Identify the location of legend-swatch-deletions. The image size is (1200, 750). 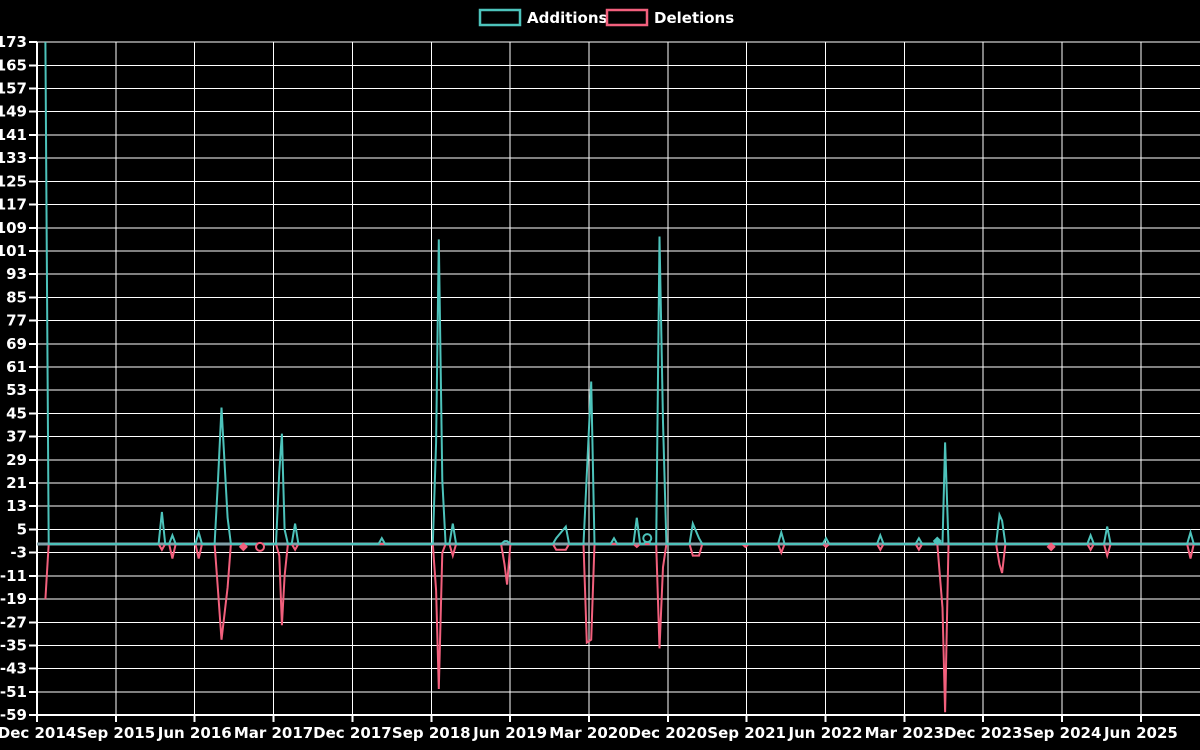
(627, 17).